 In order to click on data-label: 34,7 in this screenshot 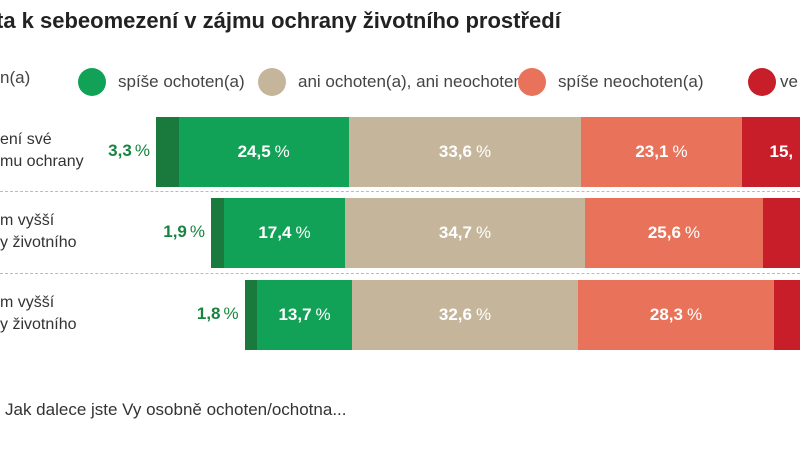, I will do `click(455, 232)`.